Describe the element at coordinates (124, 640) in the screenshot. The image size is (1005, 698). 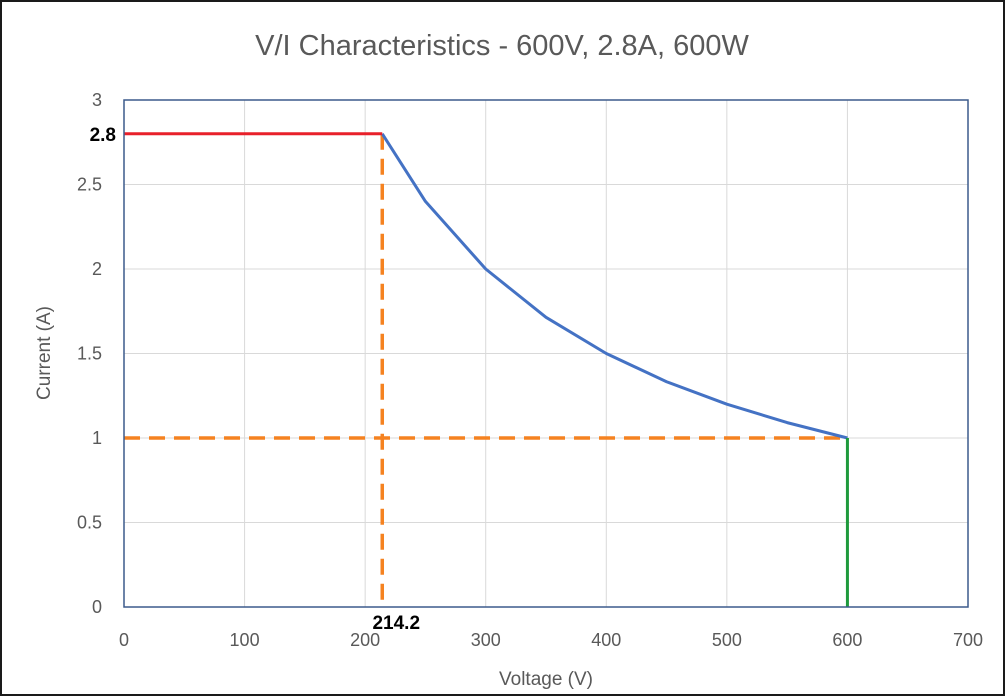
I see `x-tick-label-0: 0` at that location.